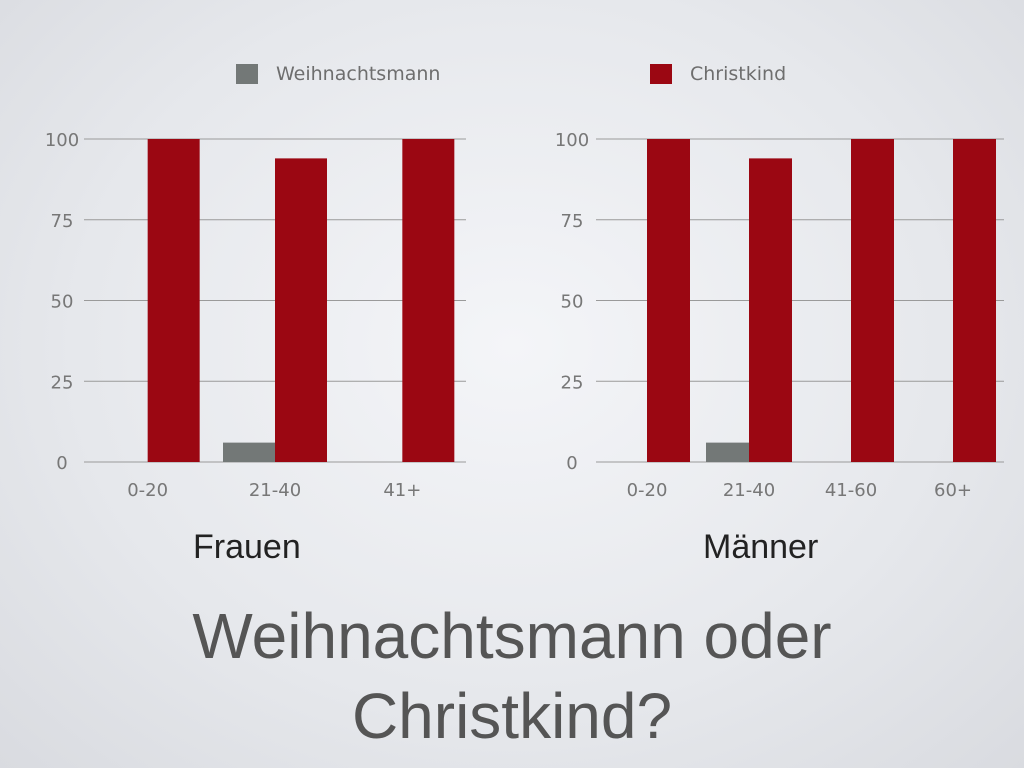 The width and height of the screenshot is (1024, 768). What do you see at coordinates (738, 74) in the screenshot?
I see `legend-label-christkind: Christkind` at bounding box center [738, 74].